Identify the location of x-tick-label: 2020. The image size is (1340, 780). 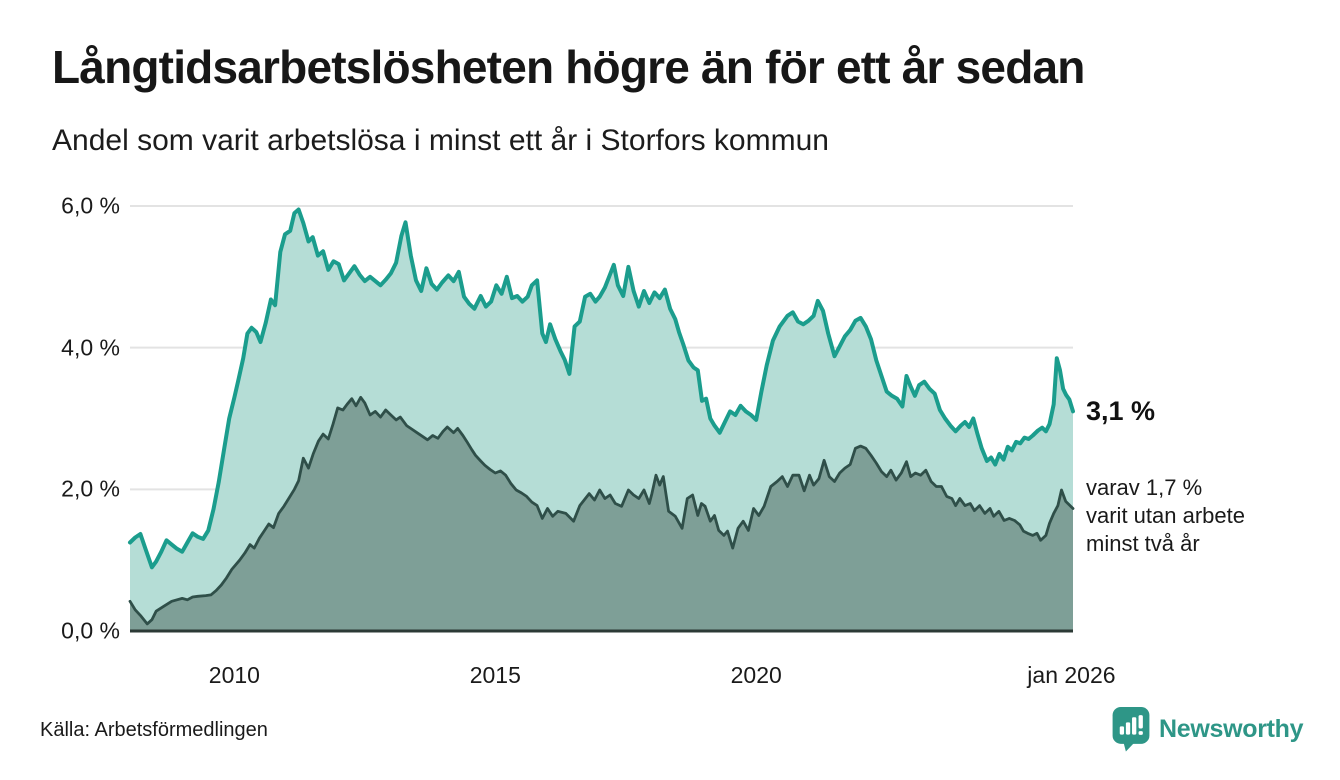
(756, 675).